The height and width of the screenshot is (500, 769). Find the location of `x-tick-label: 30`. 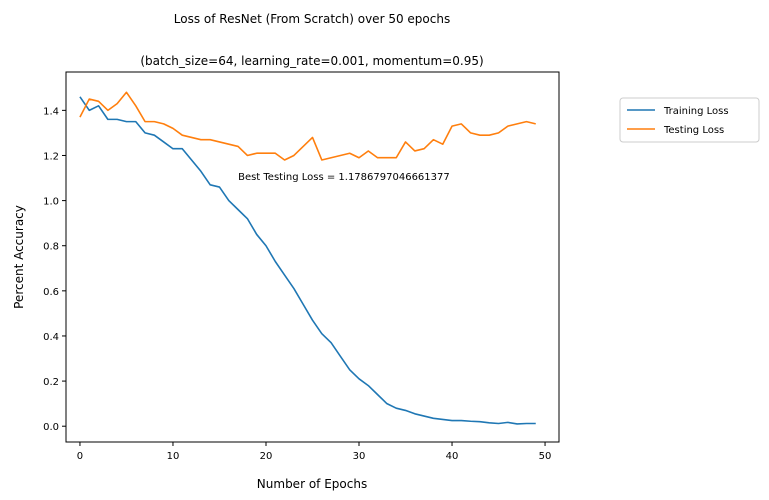

x-tick-label: 30 is located at coordinates (359, 456).